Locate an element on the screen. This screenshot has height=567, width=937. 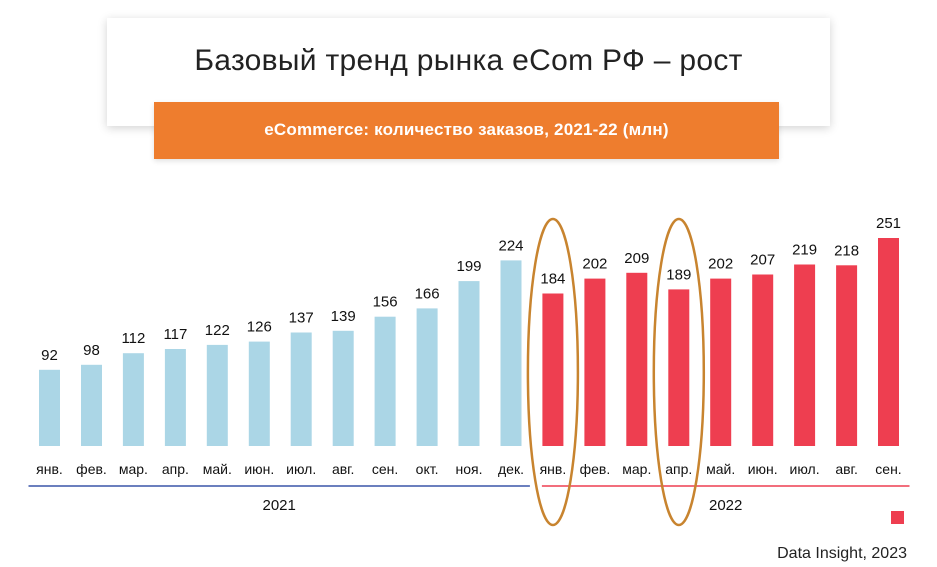
data-label: 92 is located at coordinates (49, 355).